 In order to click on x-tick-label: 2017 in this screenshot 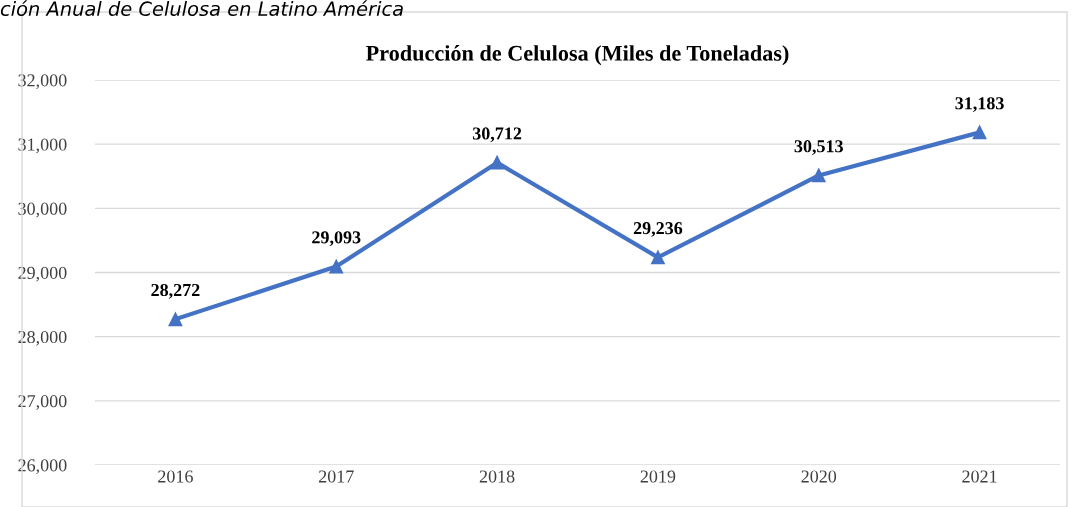, I will do `click(336, 476)`.